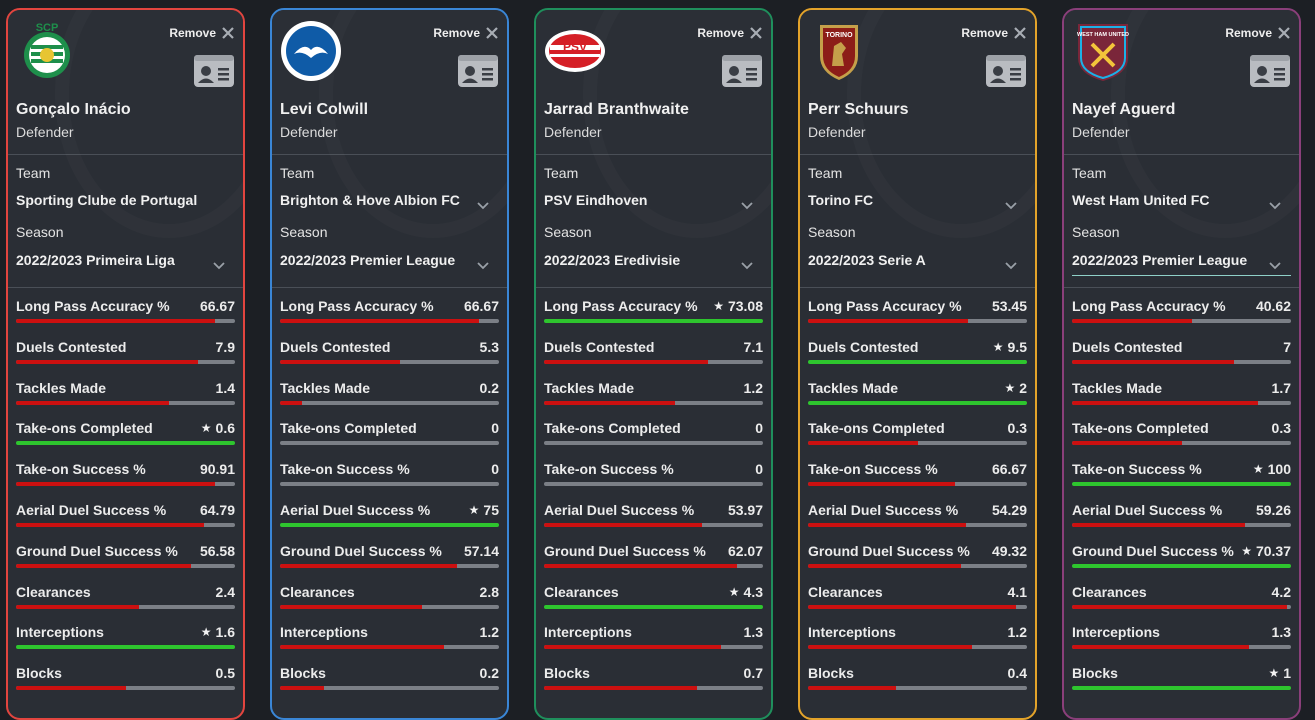 This screenshot has height=720, width=1315. Describe the element at coordinates (225, 673) in the screenshot. I see `stat-value: 0.5` at that location.